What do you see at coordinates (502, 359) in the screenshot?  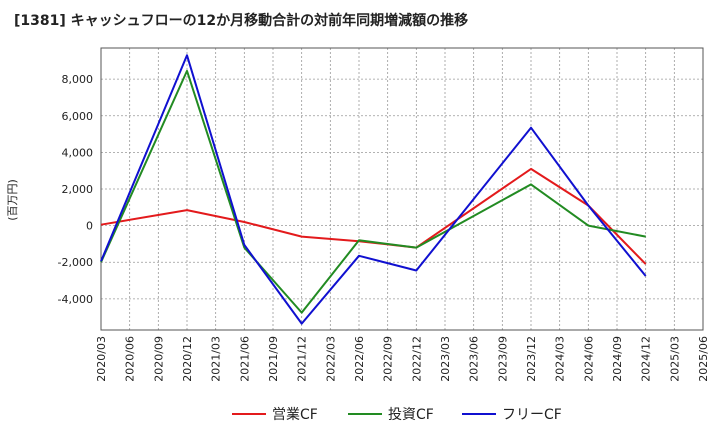 I see `x-tick-label: 2023/09` at bounding box center [502, 359].